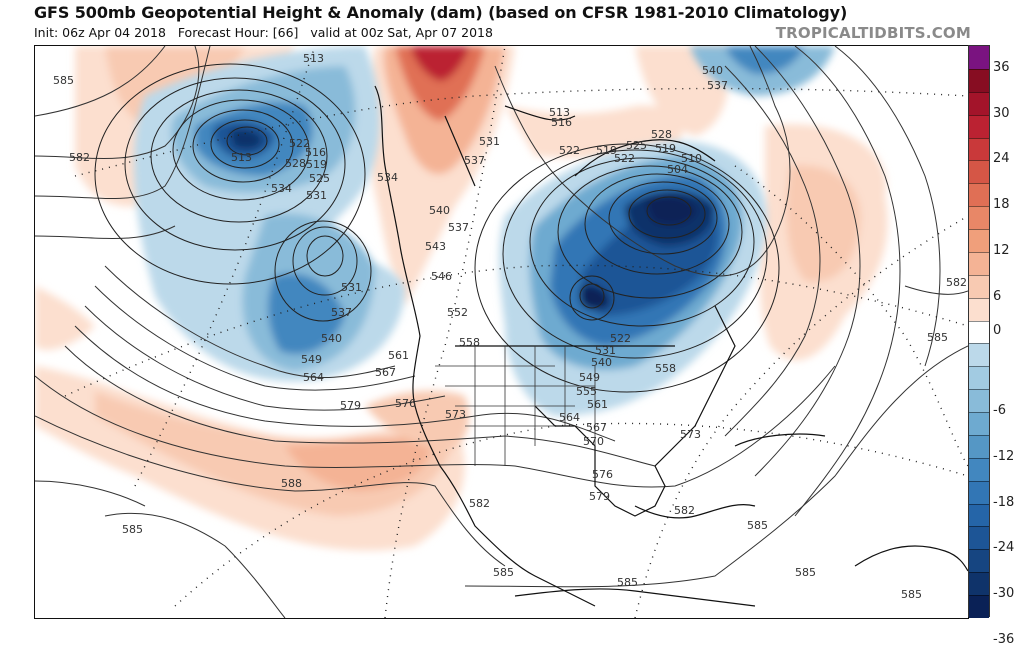  What do you see at coordinates (586, 391) in the screenshot?
I see `contour-label: 555` at bounding box center [586, 391].